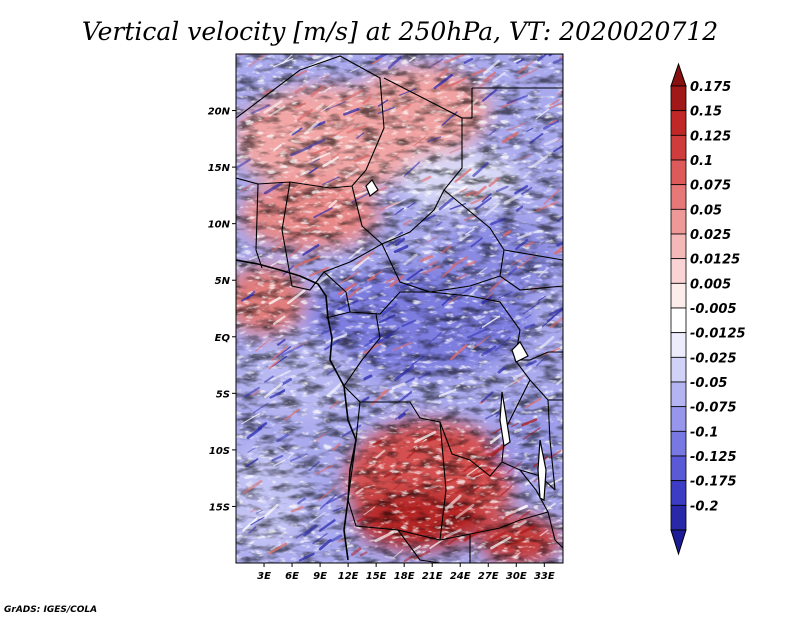 This screenshot has height=618, width=800. Describe the element at coordinates (348, 576) in the screenshot. I see `lon-tick-label: 12E` at that location.